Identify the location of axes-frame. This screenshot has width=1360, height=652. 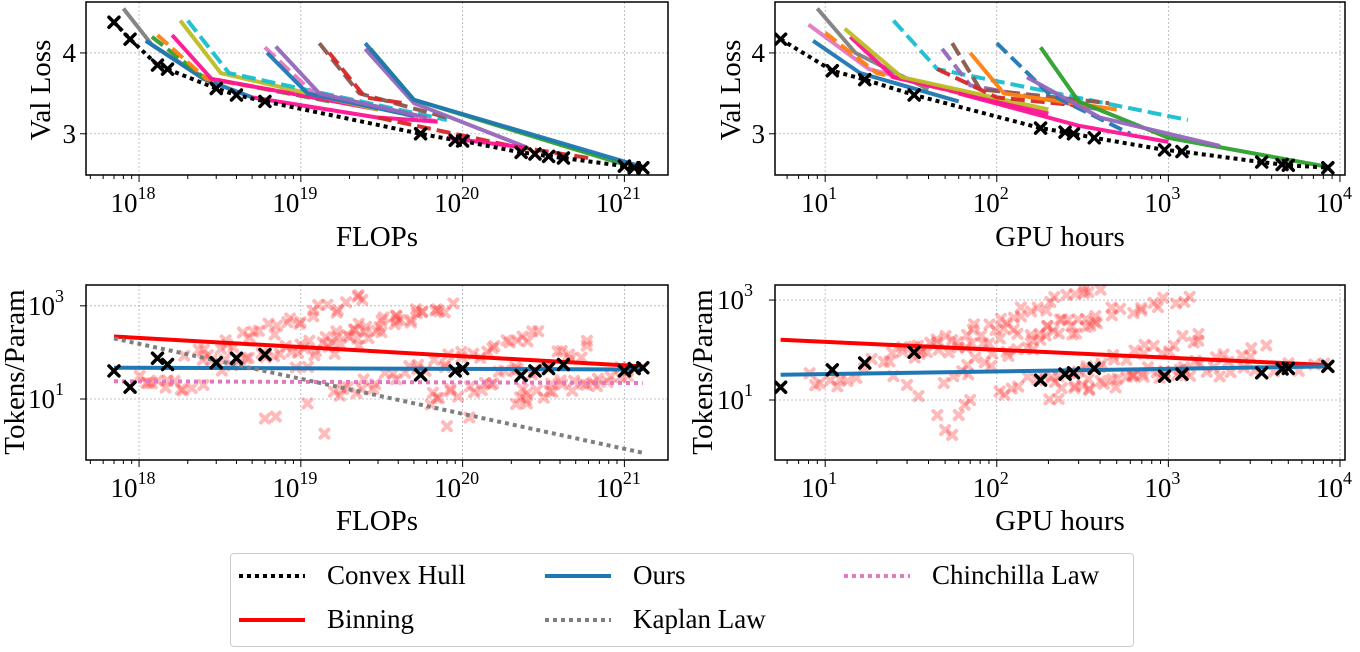
(377, 88).